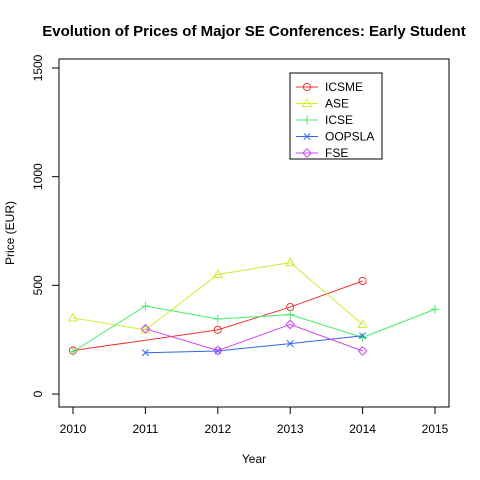  I want to click on series-line-fse, so click(254, 337).